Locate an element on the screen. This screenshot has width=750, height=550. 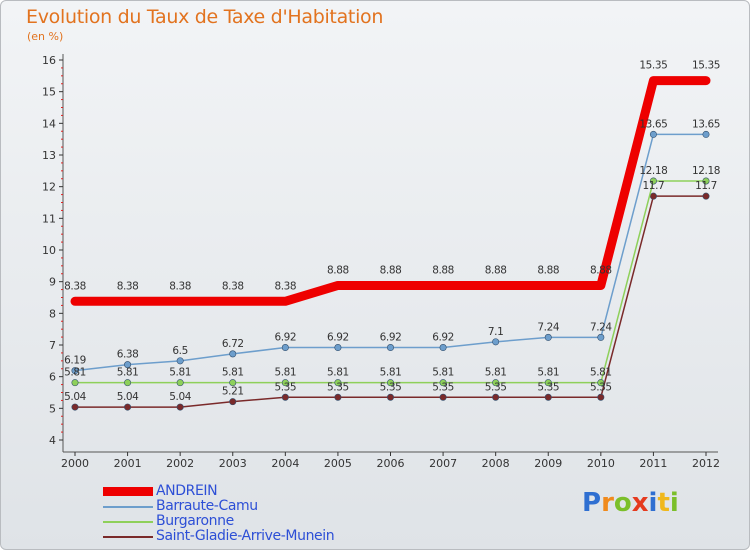
x-tick-label: 2000 is located at coordinates (75, 463).